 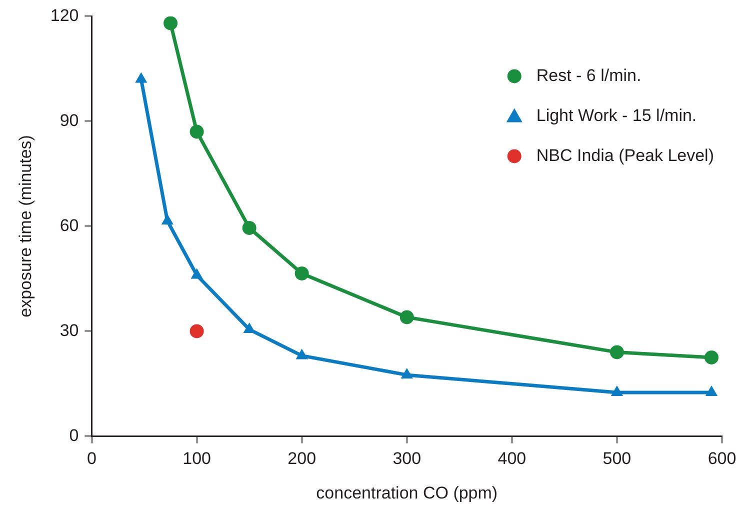 I want to click on y-tick-label: 90, so click(x=69, y=120).